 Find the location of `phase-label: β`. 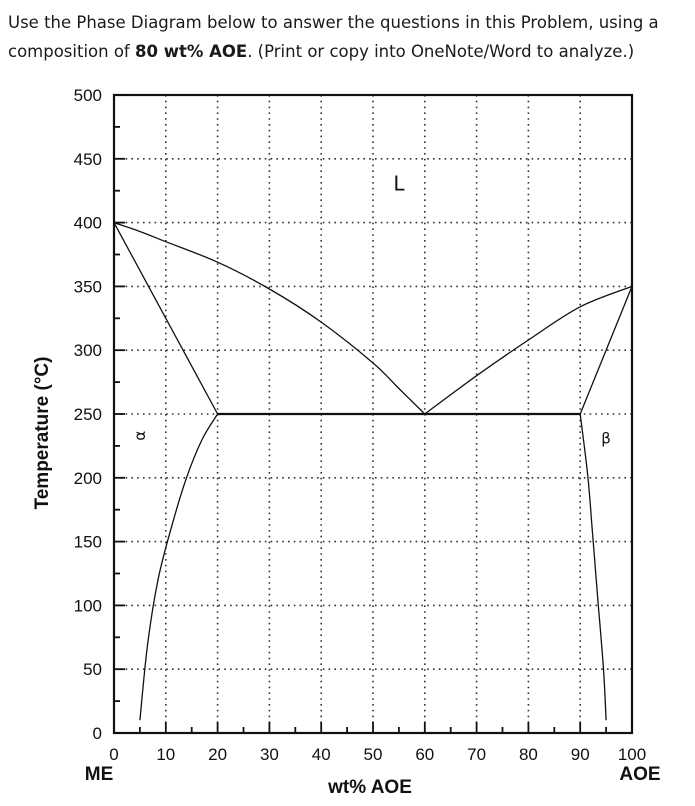

phase-label: β is located at coordinates (606, 438).